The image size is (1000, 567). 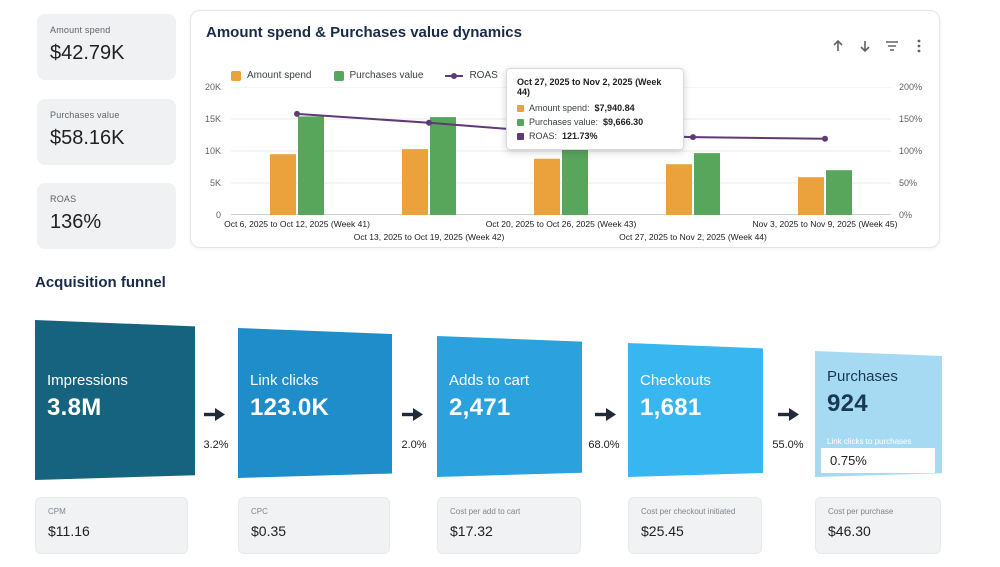 What do you see at coordinates (865, 46) in the screenshot?
I see `arrow-down-icon` at bounding box center [865, 46].